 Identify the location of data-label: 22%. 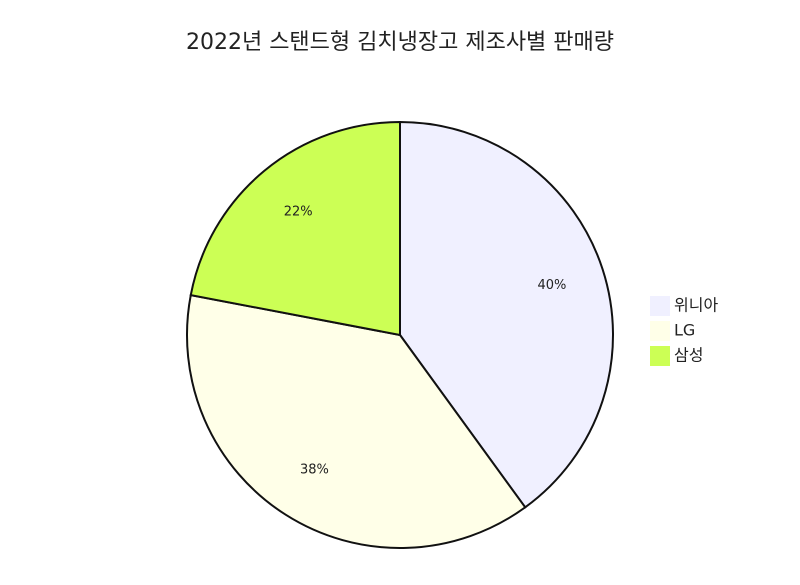
(298, 211).